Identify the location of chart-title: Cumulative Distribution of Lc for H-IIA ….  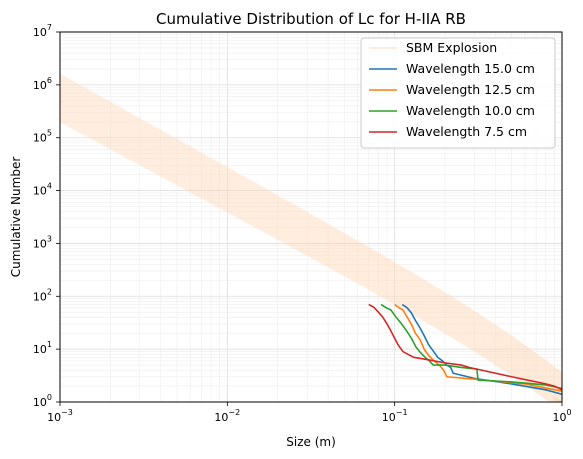
(311, 19).